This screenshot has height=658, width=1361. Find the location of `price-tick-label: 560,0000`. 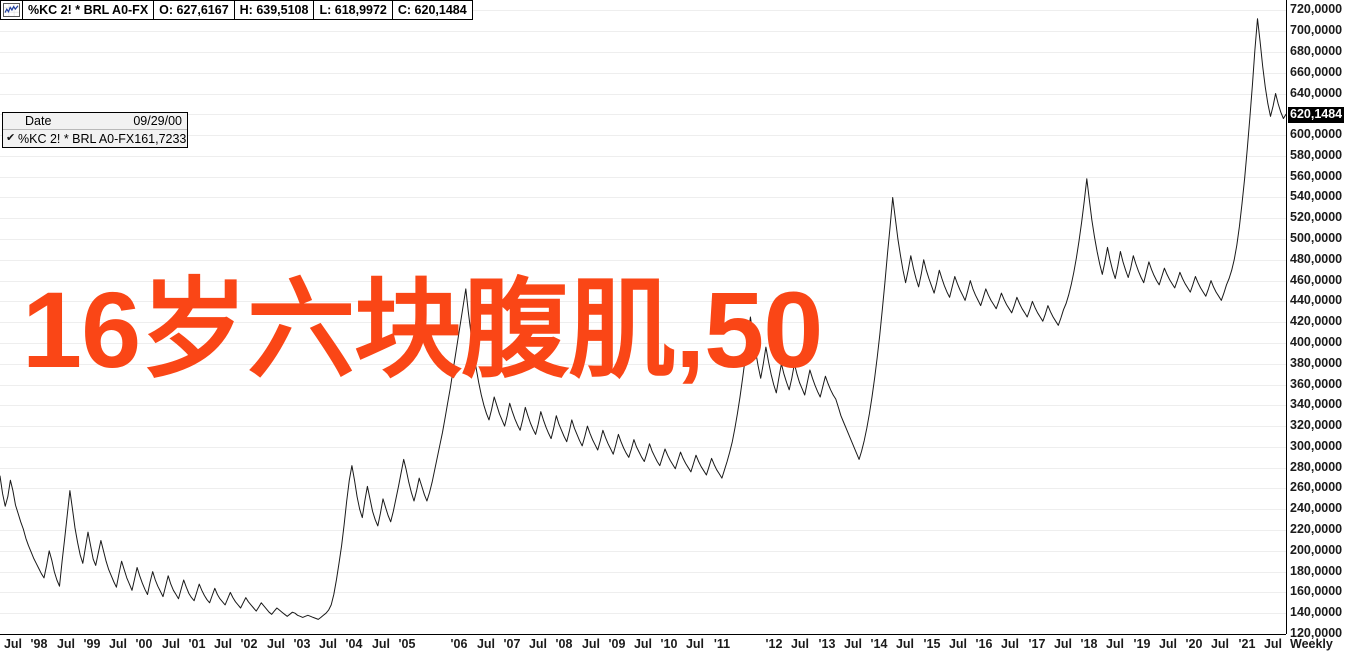

price-tick-label: 560,0000 is located at coordinates (1316, 175).